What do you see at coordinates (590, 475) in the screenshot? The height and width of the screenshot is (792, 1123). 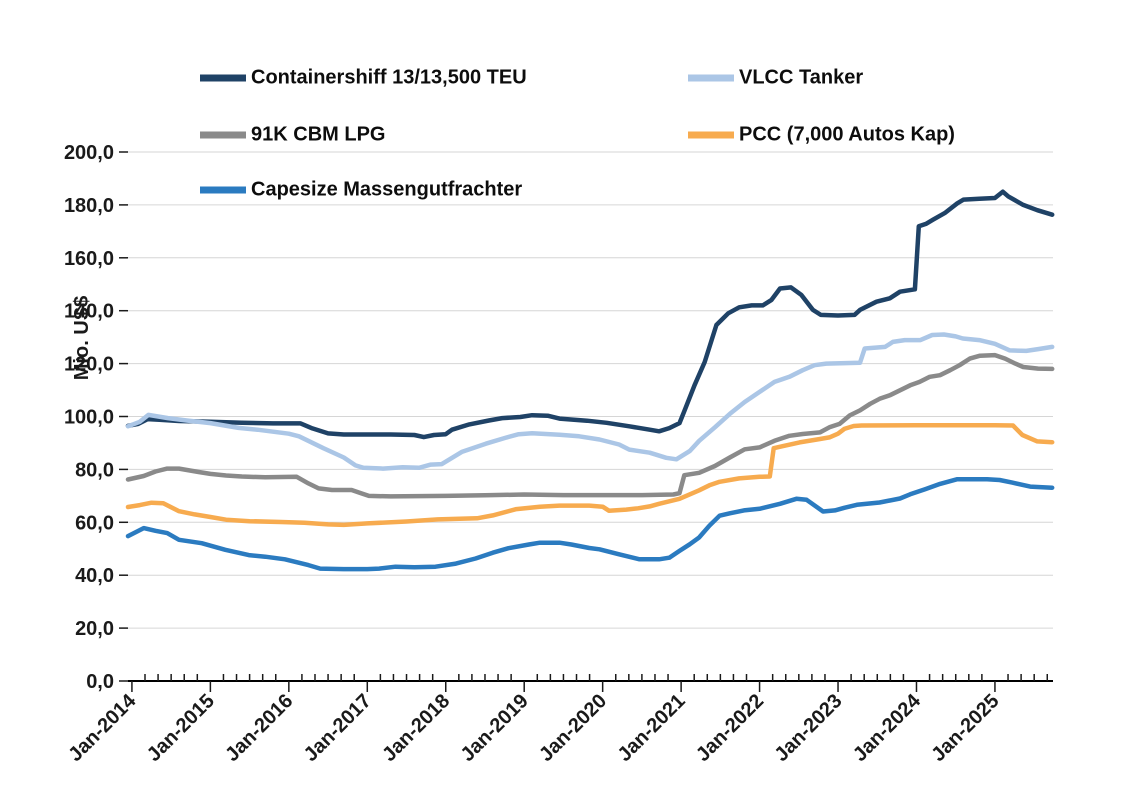 I see `series-line-pcc-7-000-autos-kap` at bounding box center [590, 475].